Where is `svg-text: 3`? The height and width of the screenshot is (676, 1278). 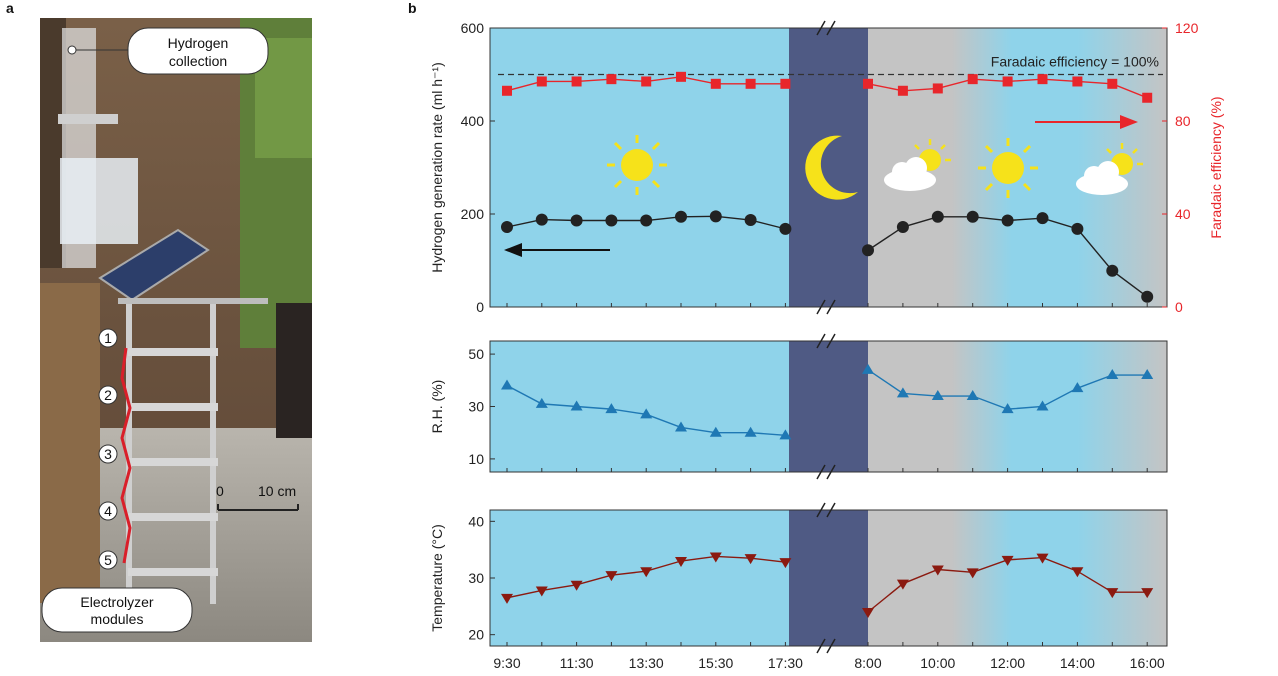
svg-text: 3 is located at coordinates (108, 454).